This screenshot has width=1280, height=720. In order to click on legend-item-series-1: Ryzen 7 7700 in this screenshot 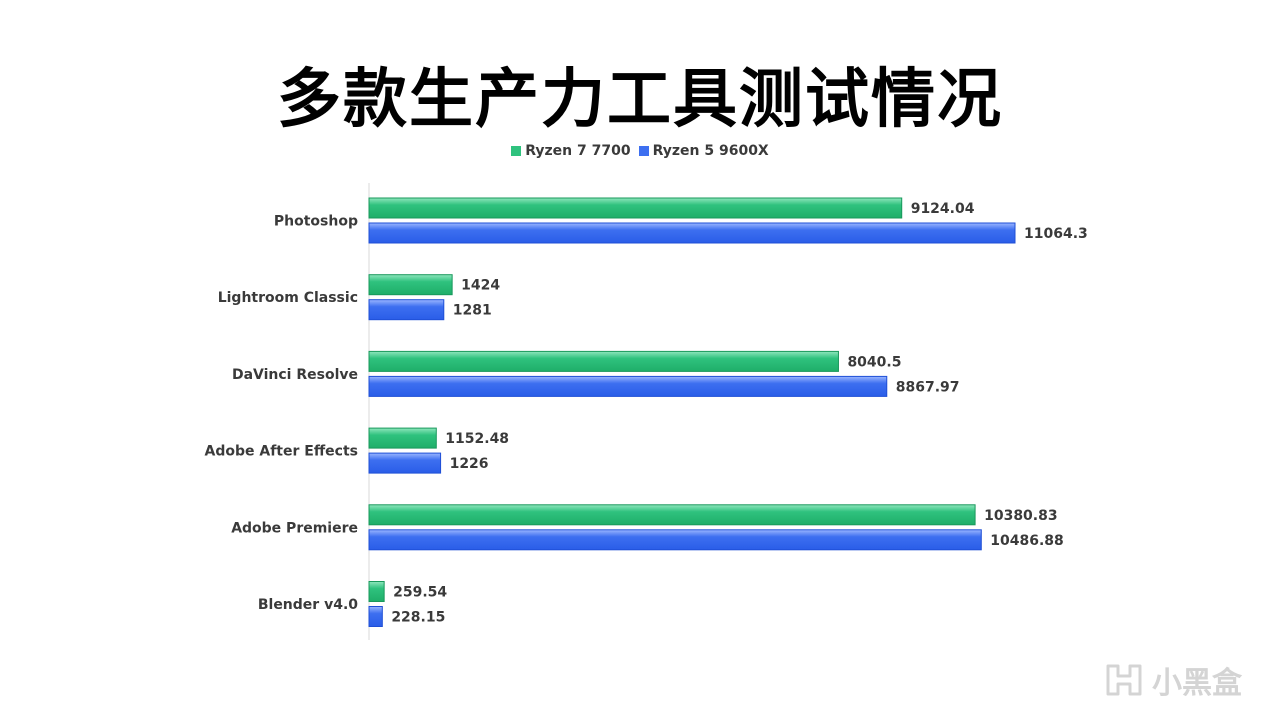, I will do `click(571, 151)`.